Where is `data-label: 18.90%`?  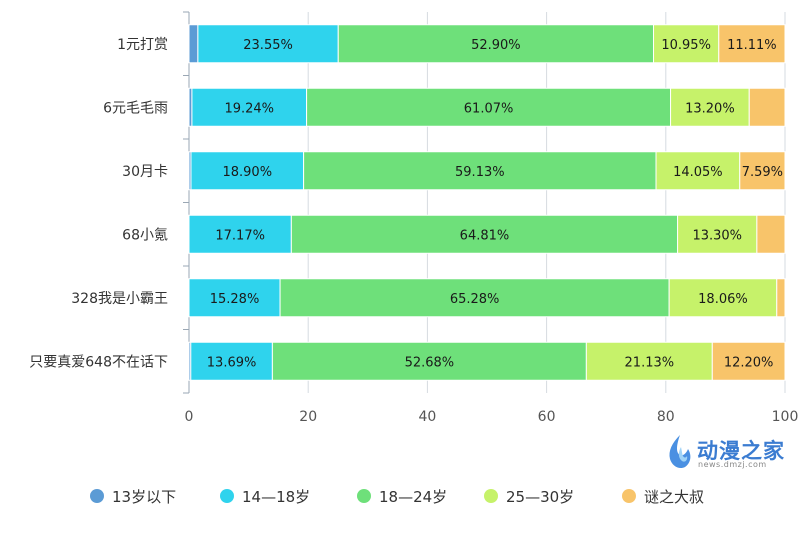 data-label: 18.90% is located at coordinates (247, 172).